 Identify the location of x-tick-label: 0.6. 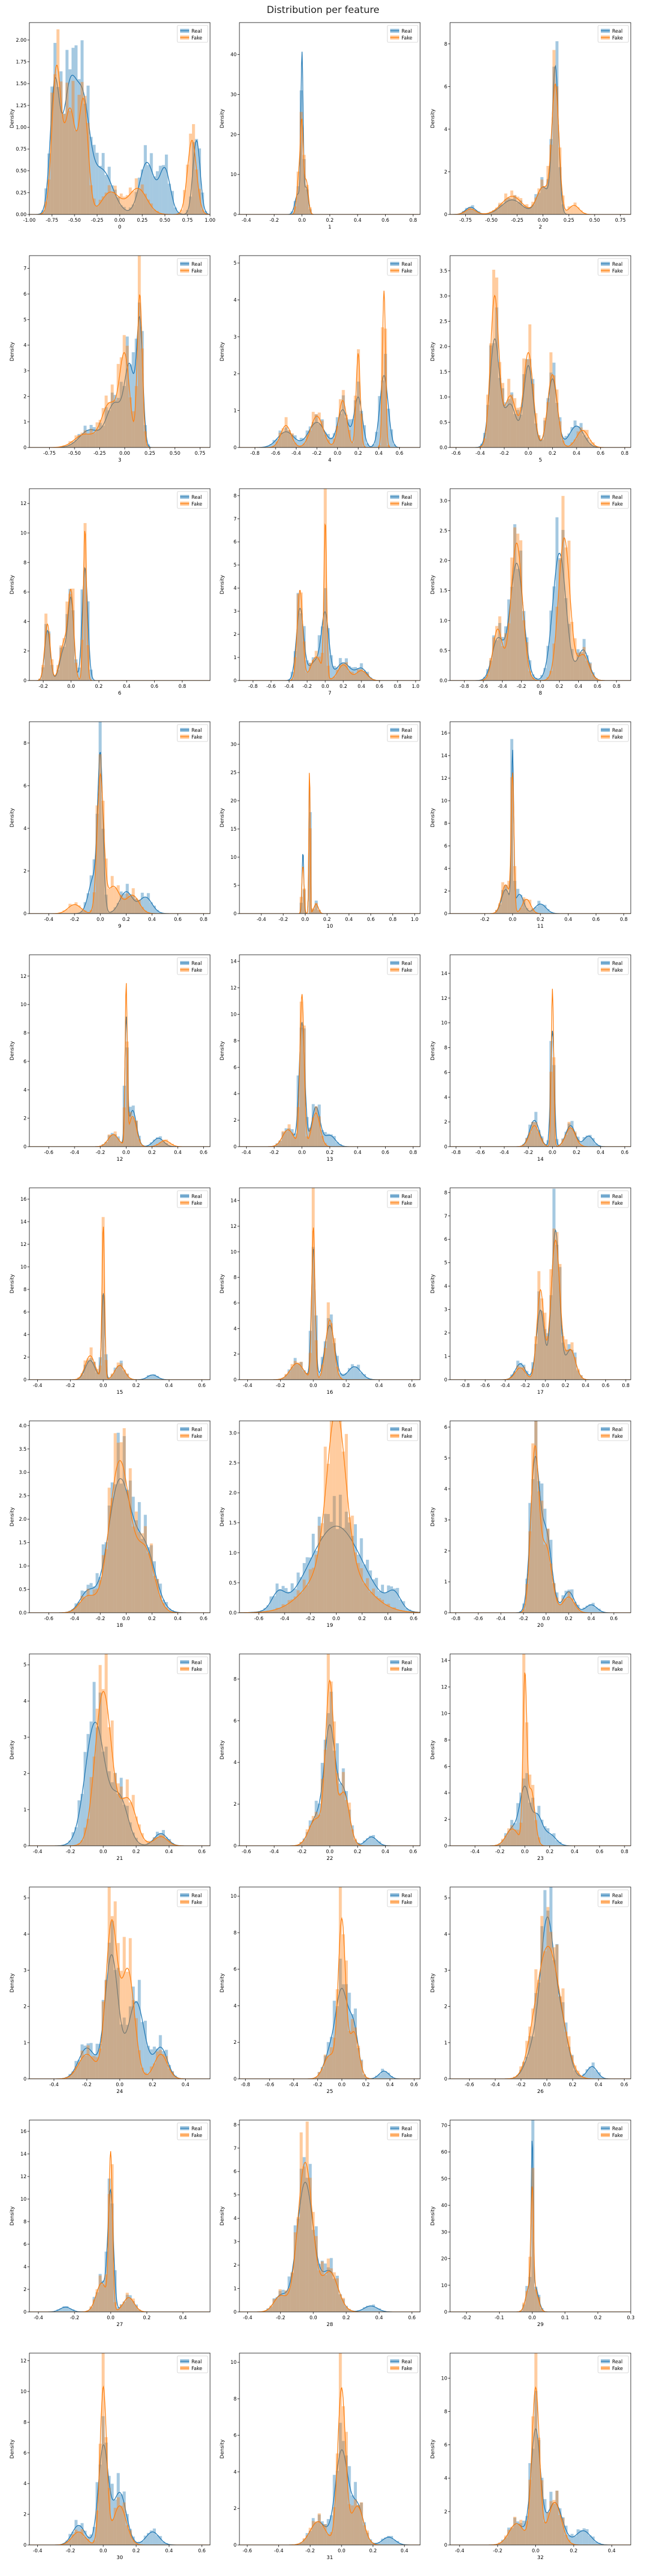
(625, 1153).